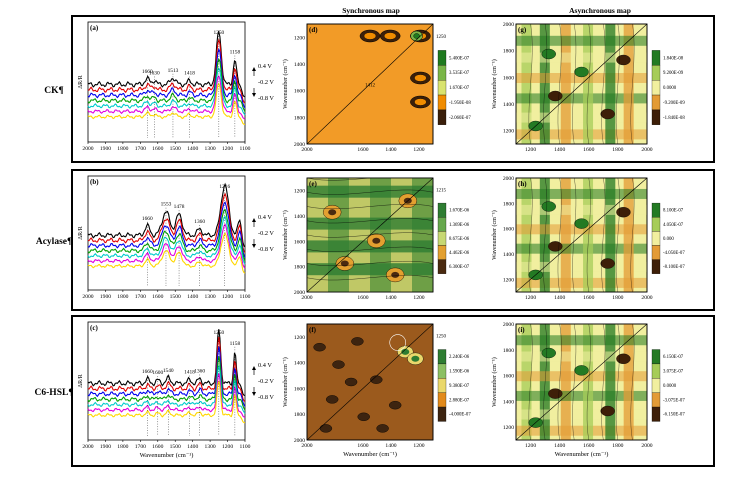 This screenshot has width=742, height=483. I want to click on async-colorbar-label: 0.000, so click(668, 239).